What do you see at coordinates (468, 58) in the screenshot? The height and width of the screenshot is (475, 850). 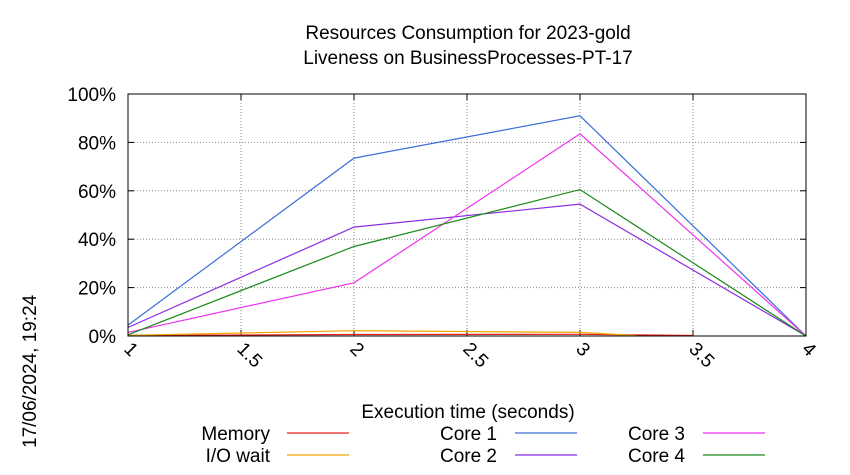 I see `chart-subtitle: Liveness on BusinessProcesses-PT-17` at bounding box center [468, 58].